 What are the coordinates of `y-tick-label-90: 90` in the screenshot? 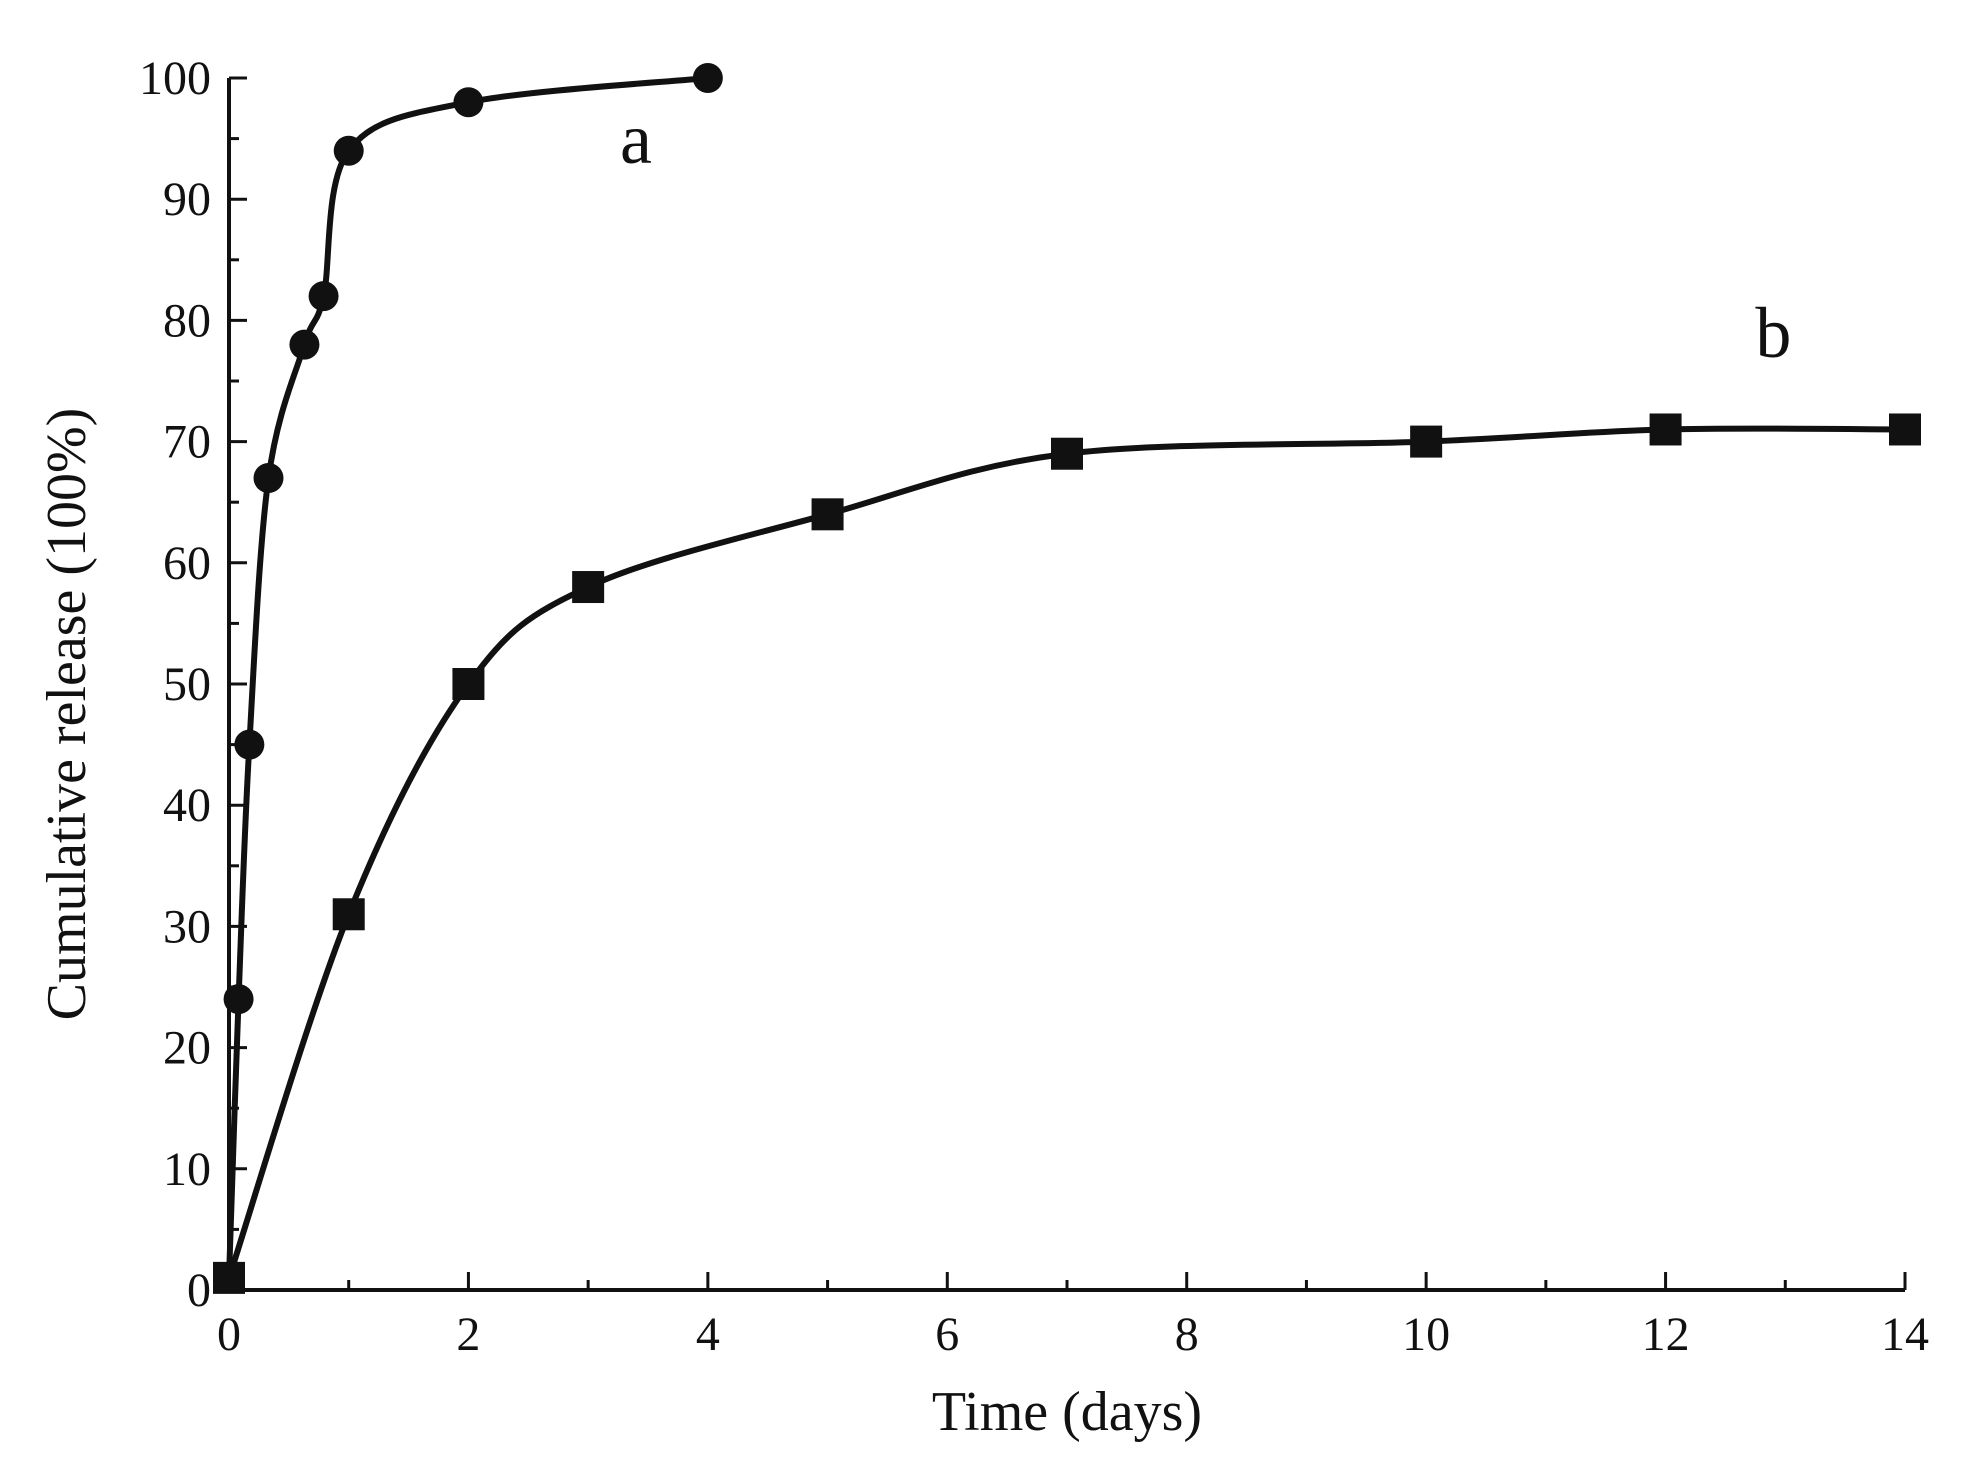 It's located at (187, 199).